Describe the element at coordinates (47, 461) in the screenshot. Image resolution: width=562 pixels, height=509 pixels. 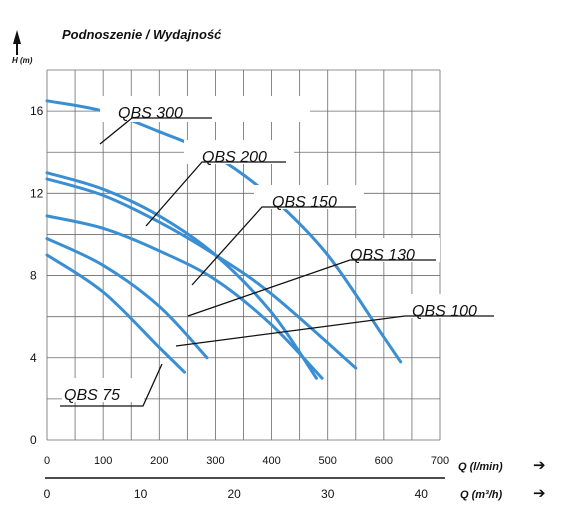
I see `x-tick-label: 0` at that location.